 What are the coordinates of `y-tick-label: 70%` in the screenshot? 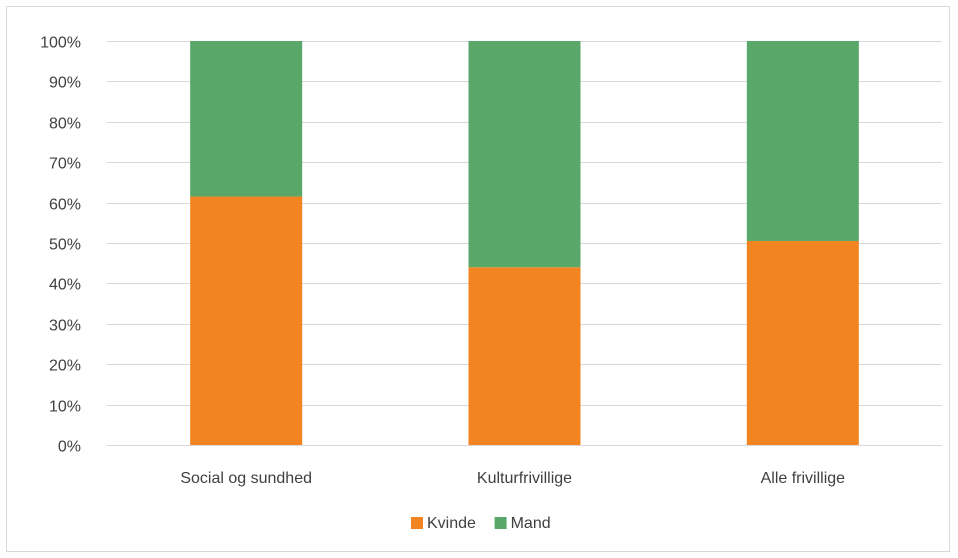 It's located at (65, 164).